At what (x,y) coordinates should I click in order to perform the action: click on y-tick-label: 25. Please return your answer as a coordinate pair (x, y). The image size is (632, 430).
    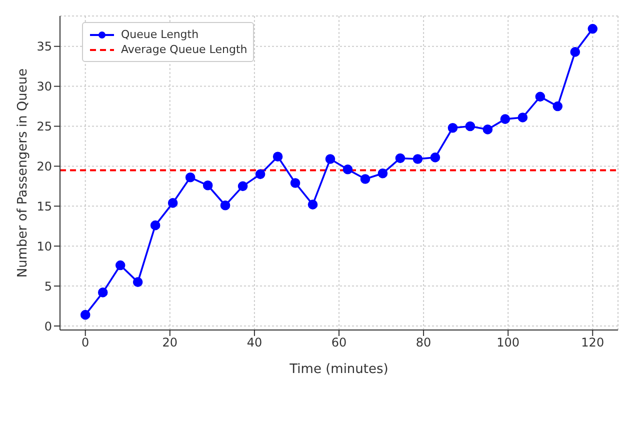
    Looking at the image, I should click on (44, 127).